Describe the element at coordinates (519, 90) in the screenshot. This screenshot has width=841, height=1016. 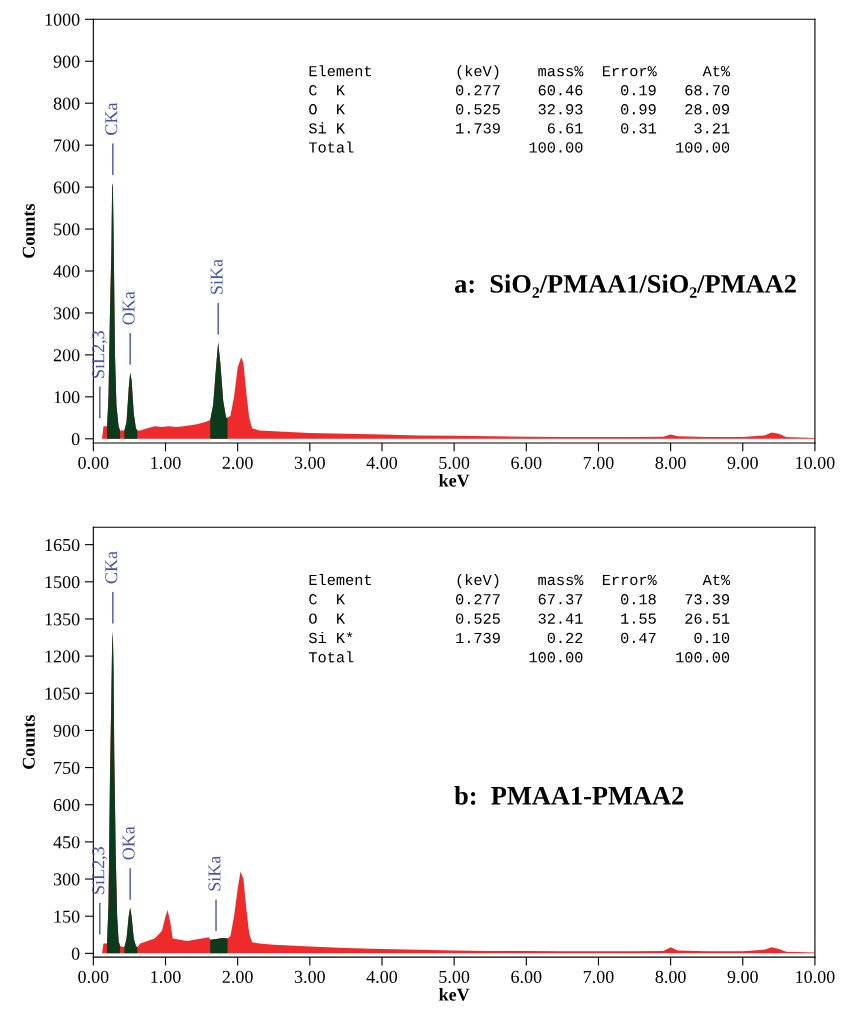
I see `annotation: C K 0.277 60.46 0.19 68.70` at that location.